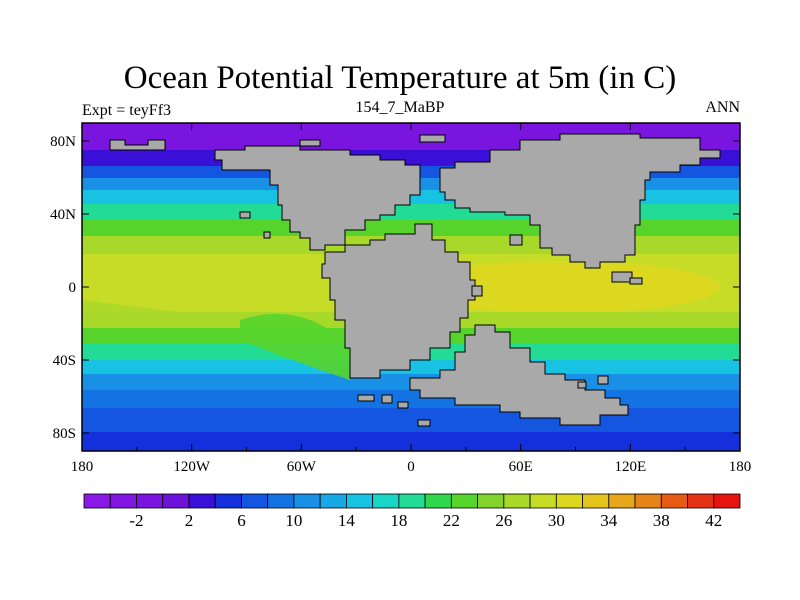 The image size is (800, 600). What do you see at coordinates (411, 213) in the screenshot?
I see `band-temperate-north` at bounding box center [411, 213].